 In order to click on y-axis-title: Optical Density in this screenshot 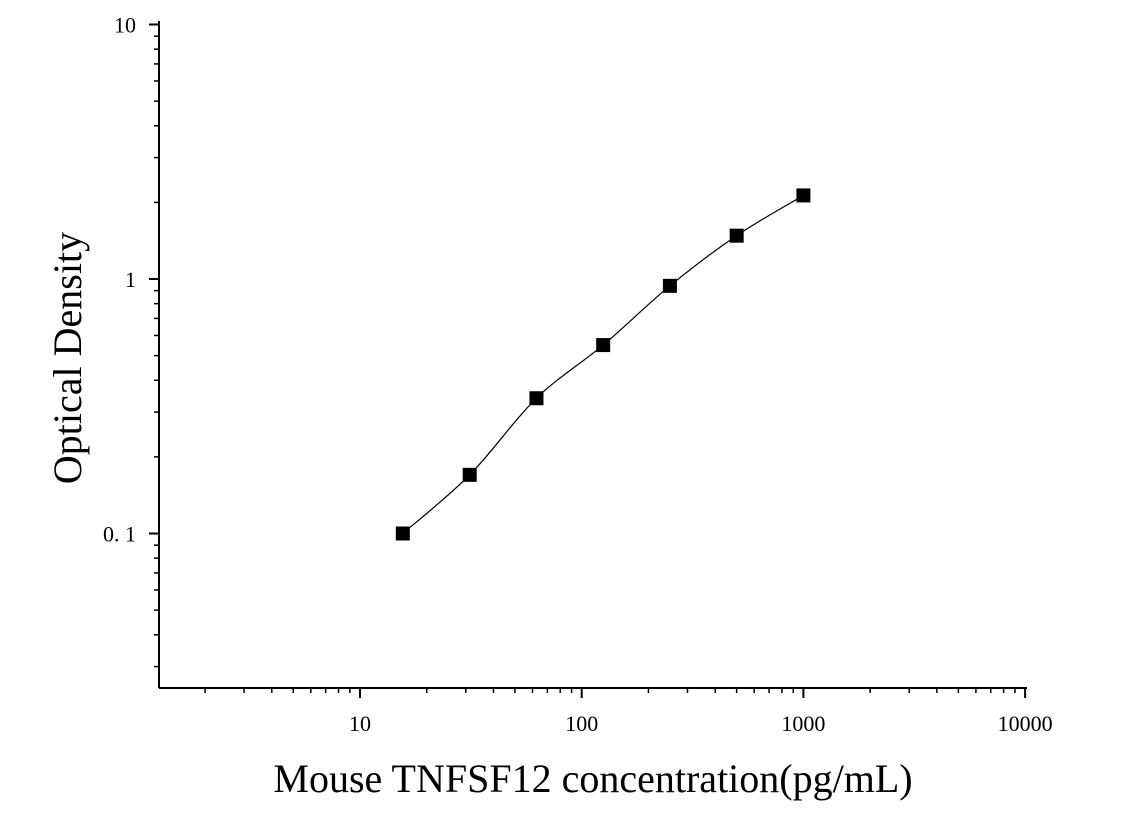, I will do `click(67, 358)`.